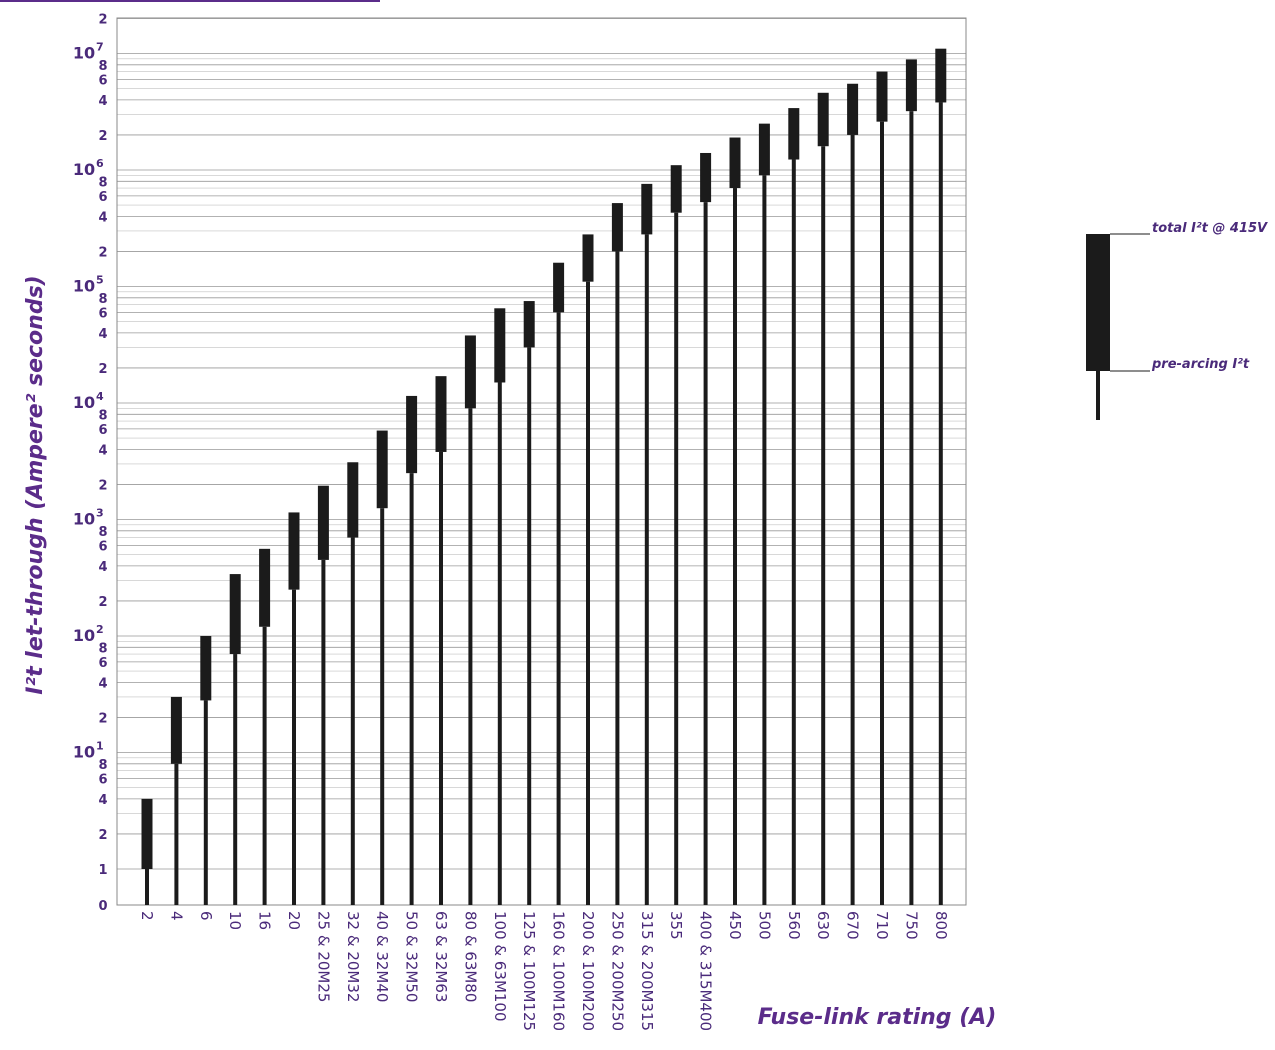 Image resolution: width=1275 pixels, height=1050 pixels. I want to click on x-tick-label: 80 & 63M80, so click(470, 956).